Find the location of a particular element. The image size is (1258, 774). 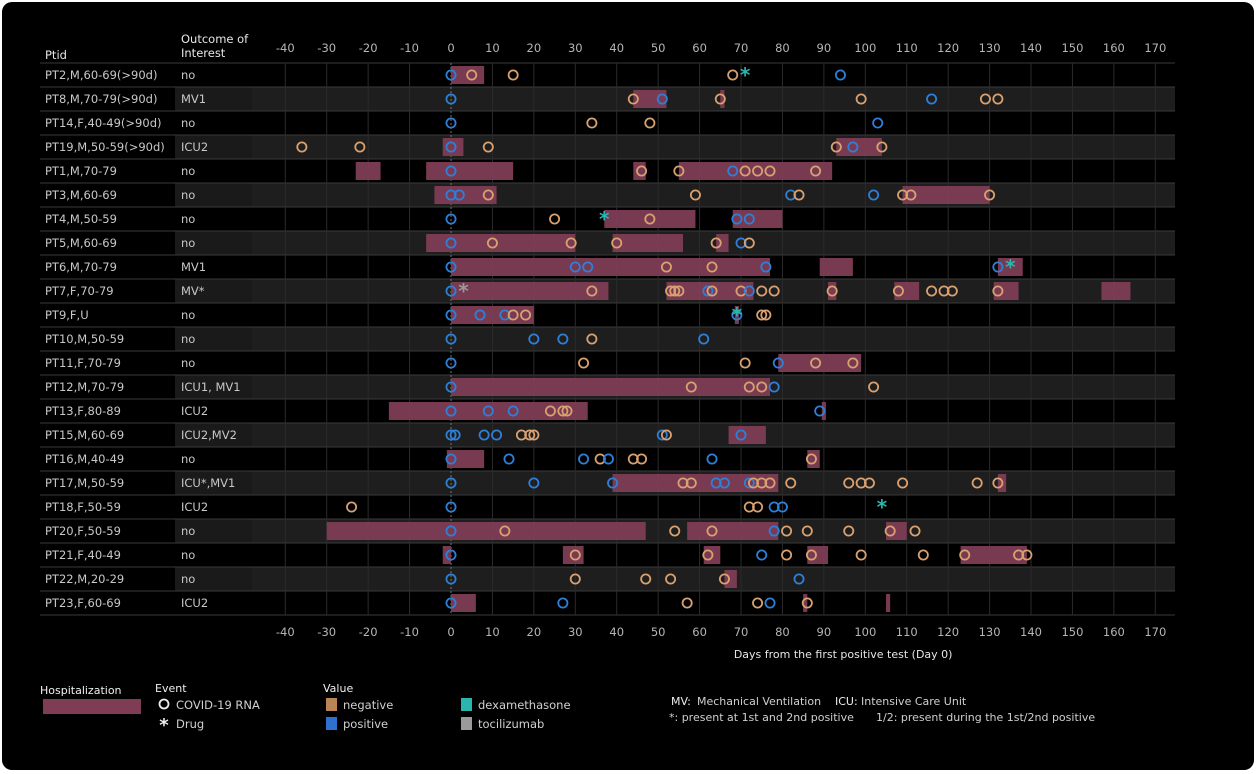

patient-id-label: PT9,F,U is located at coordinates (67, 315).